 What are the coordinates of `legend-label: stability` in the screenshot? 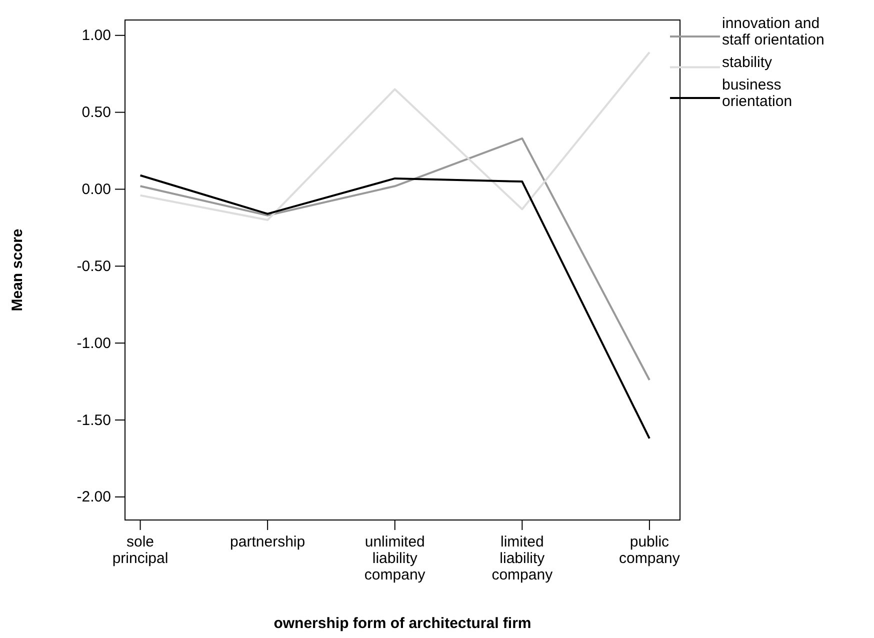 It's located at (747, 62).